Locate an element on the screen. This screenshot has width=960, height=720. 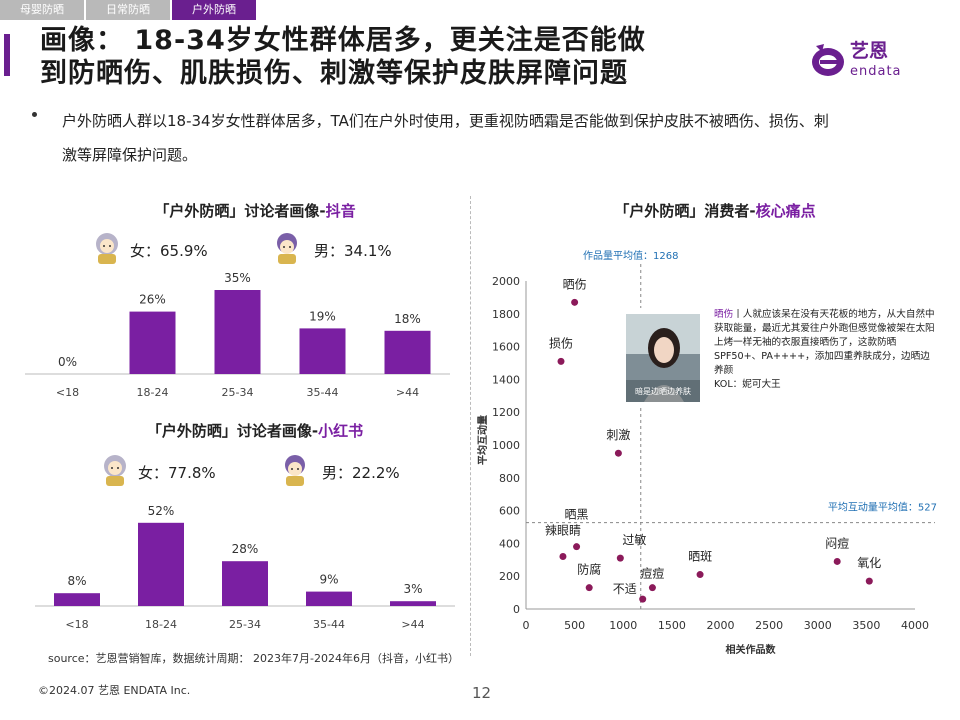
x-tick-label: 35-44 is located at coordinates (323, 392).